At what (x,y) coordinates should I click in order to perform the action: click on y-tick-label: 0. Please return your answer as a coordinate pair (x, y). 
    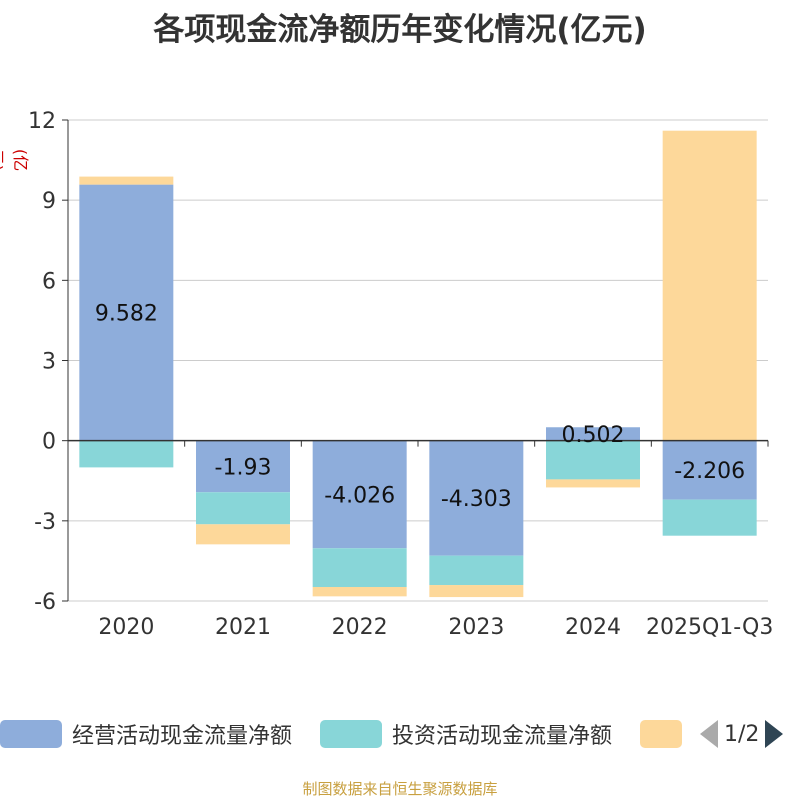
    Looking at the image, I should click on (49, 442).